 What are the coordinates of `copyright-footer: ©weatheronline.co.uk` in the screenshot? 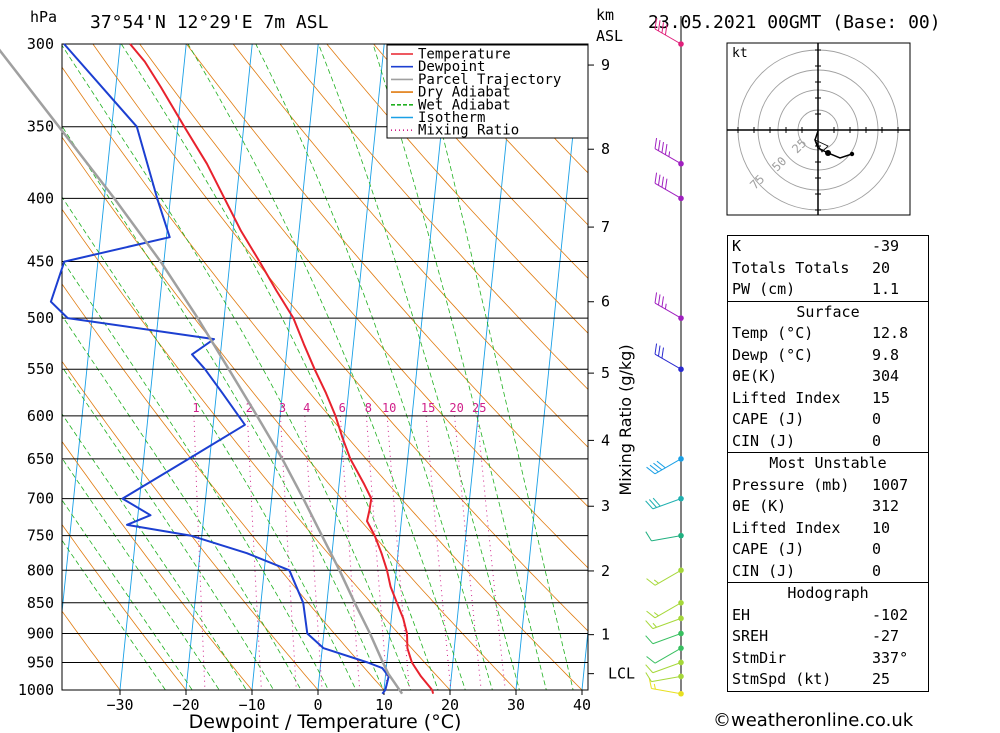 It's located at (813, 720).